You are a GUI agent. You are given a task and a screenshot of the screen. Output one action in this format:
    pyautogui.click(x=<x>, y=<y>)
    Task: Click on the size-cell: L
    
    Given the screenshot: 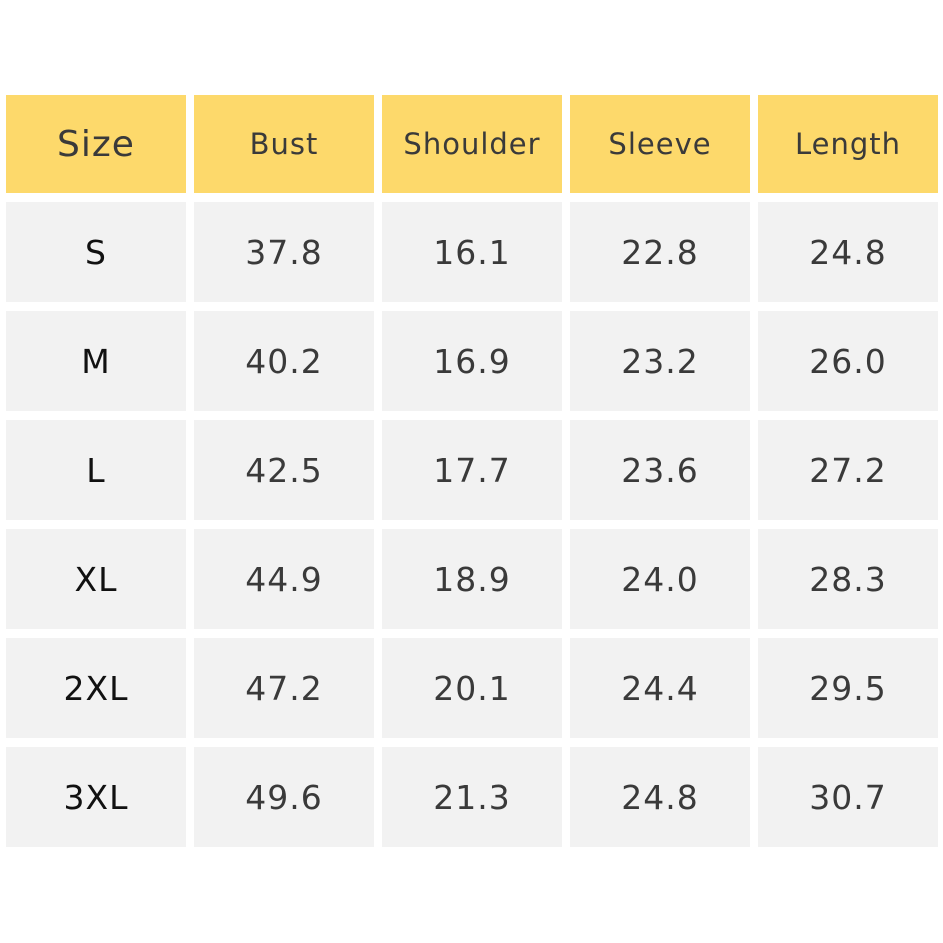 What is the action you would take?
    pyautogui.click(x=96, y=470)
    